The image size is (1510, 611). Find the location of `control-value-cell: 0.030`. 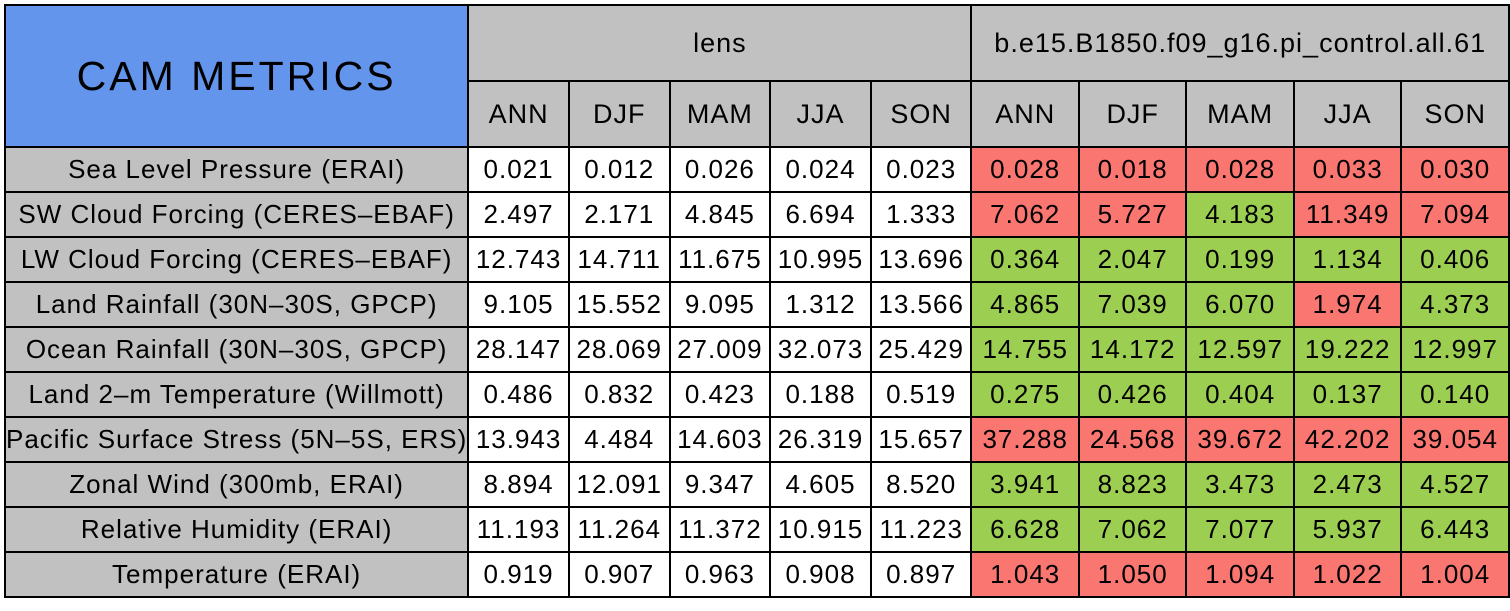

control-value-cell: 0.030 is located at coordinates (1455, 169).